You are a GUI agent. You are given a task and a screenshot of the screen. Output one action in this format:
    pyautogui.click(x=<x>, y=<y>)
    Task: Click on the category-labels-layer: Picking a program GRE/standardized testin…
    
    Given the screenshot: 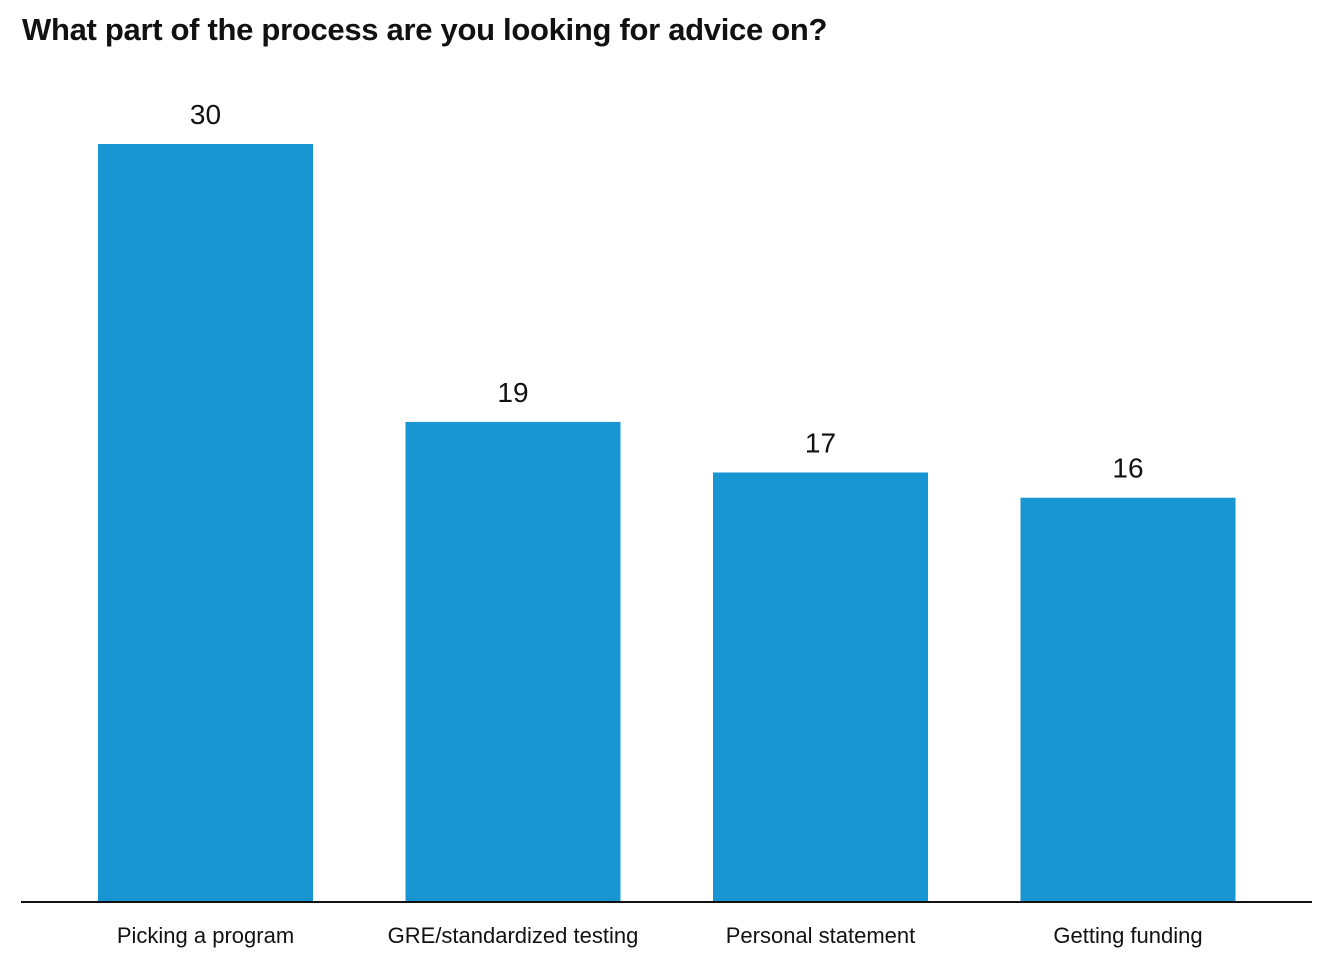 What is the action you would take?
    pyautogui.click(x=660, y=935)
    